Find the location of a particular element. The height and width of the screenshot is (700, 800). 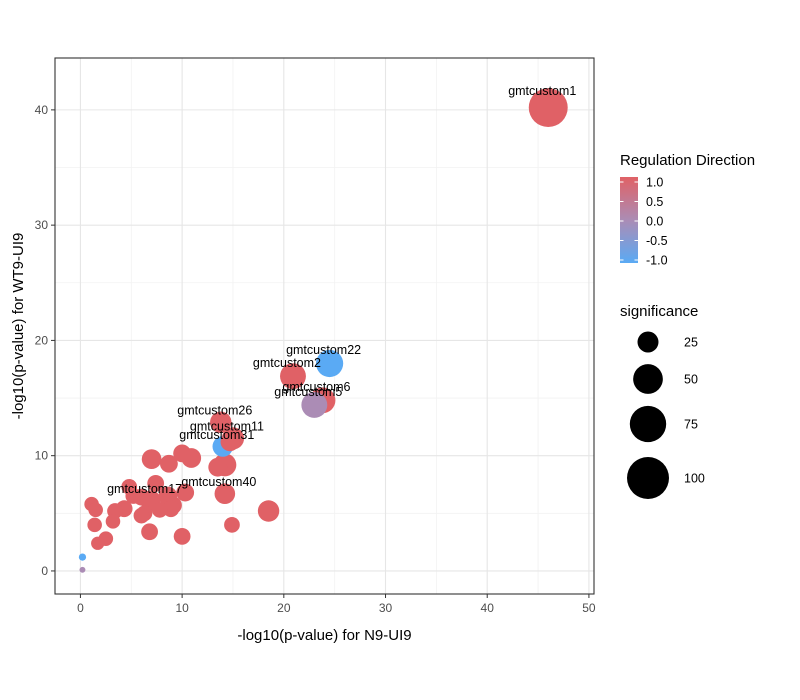

x-axis-title: -log10(p-value) for N9-UI9 is located at coordinates (324, 635).